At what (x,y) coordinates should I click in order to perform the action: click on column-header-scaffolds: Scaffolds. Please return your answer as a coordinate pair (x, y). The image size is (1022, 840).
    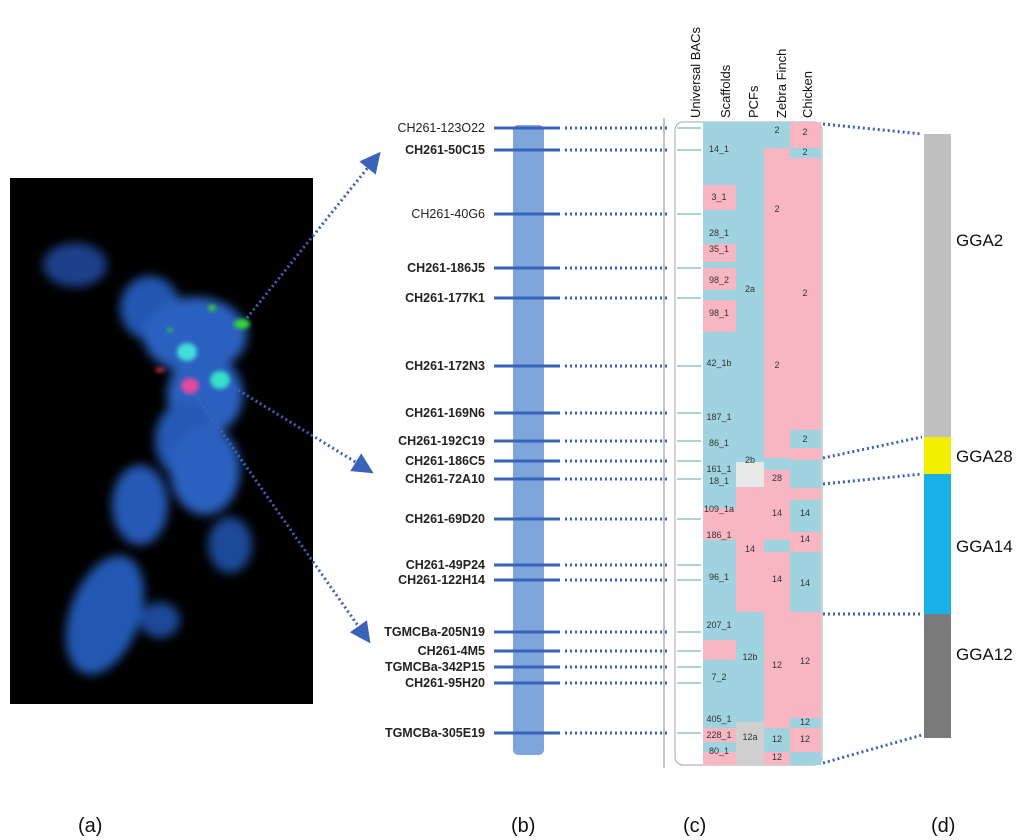
    Looking at the image, I should click on (725, 91).